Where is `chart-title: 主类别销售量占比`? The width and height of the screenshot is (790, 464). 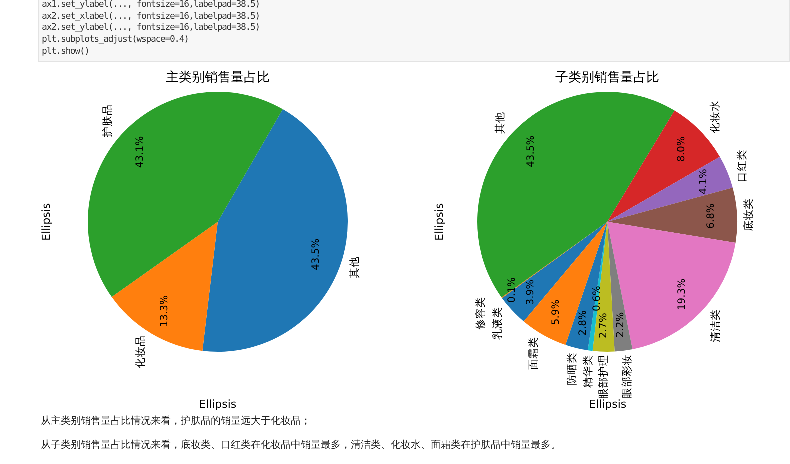 chart-title: 主类别销售量占比 is located at coordinates (218, 78).